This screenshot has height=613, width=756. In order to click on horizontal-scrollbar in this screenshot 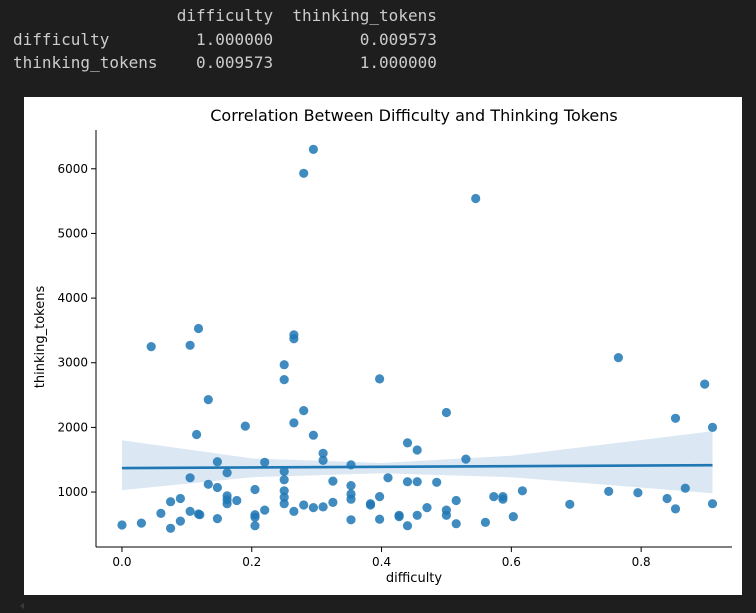, I will do `click(378, 606)`.